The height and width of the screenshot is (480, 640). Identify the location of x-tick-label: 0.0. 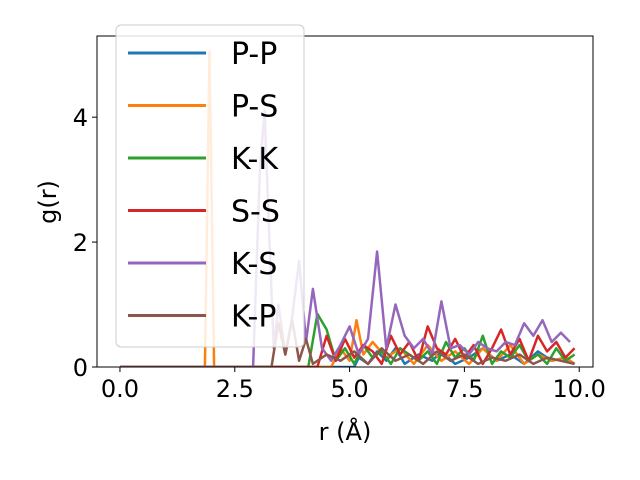
(120, 389).